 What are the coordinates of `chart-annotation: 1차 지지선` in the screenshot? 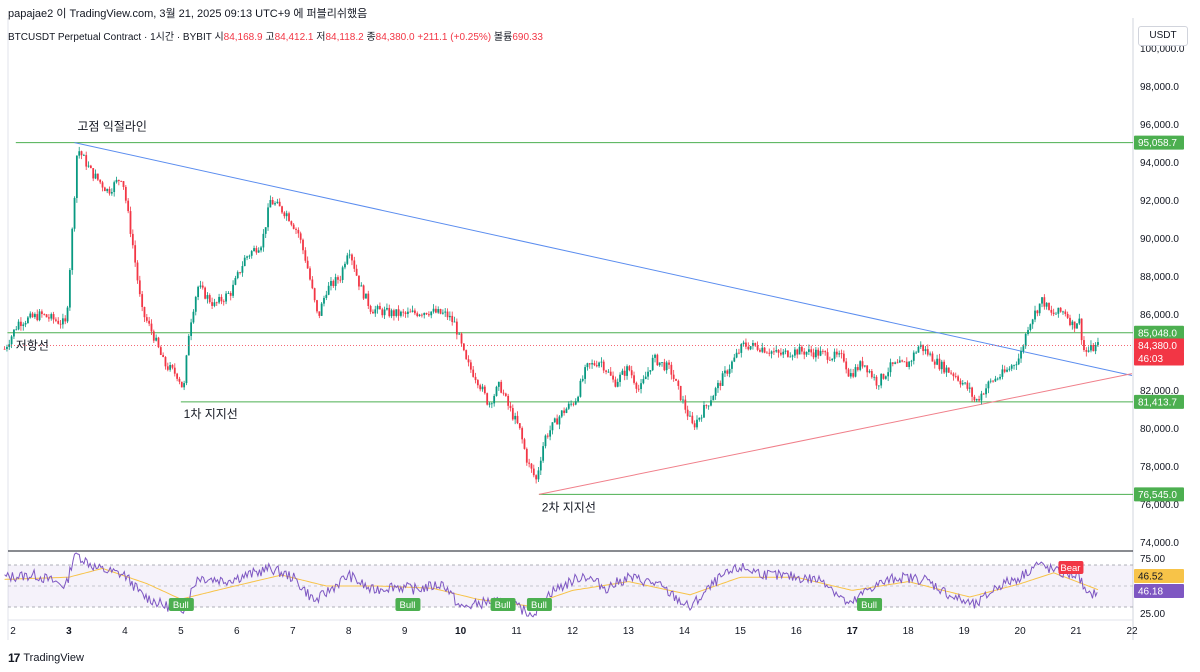 It's located at (211, 414).